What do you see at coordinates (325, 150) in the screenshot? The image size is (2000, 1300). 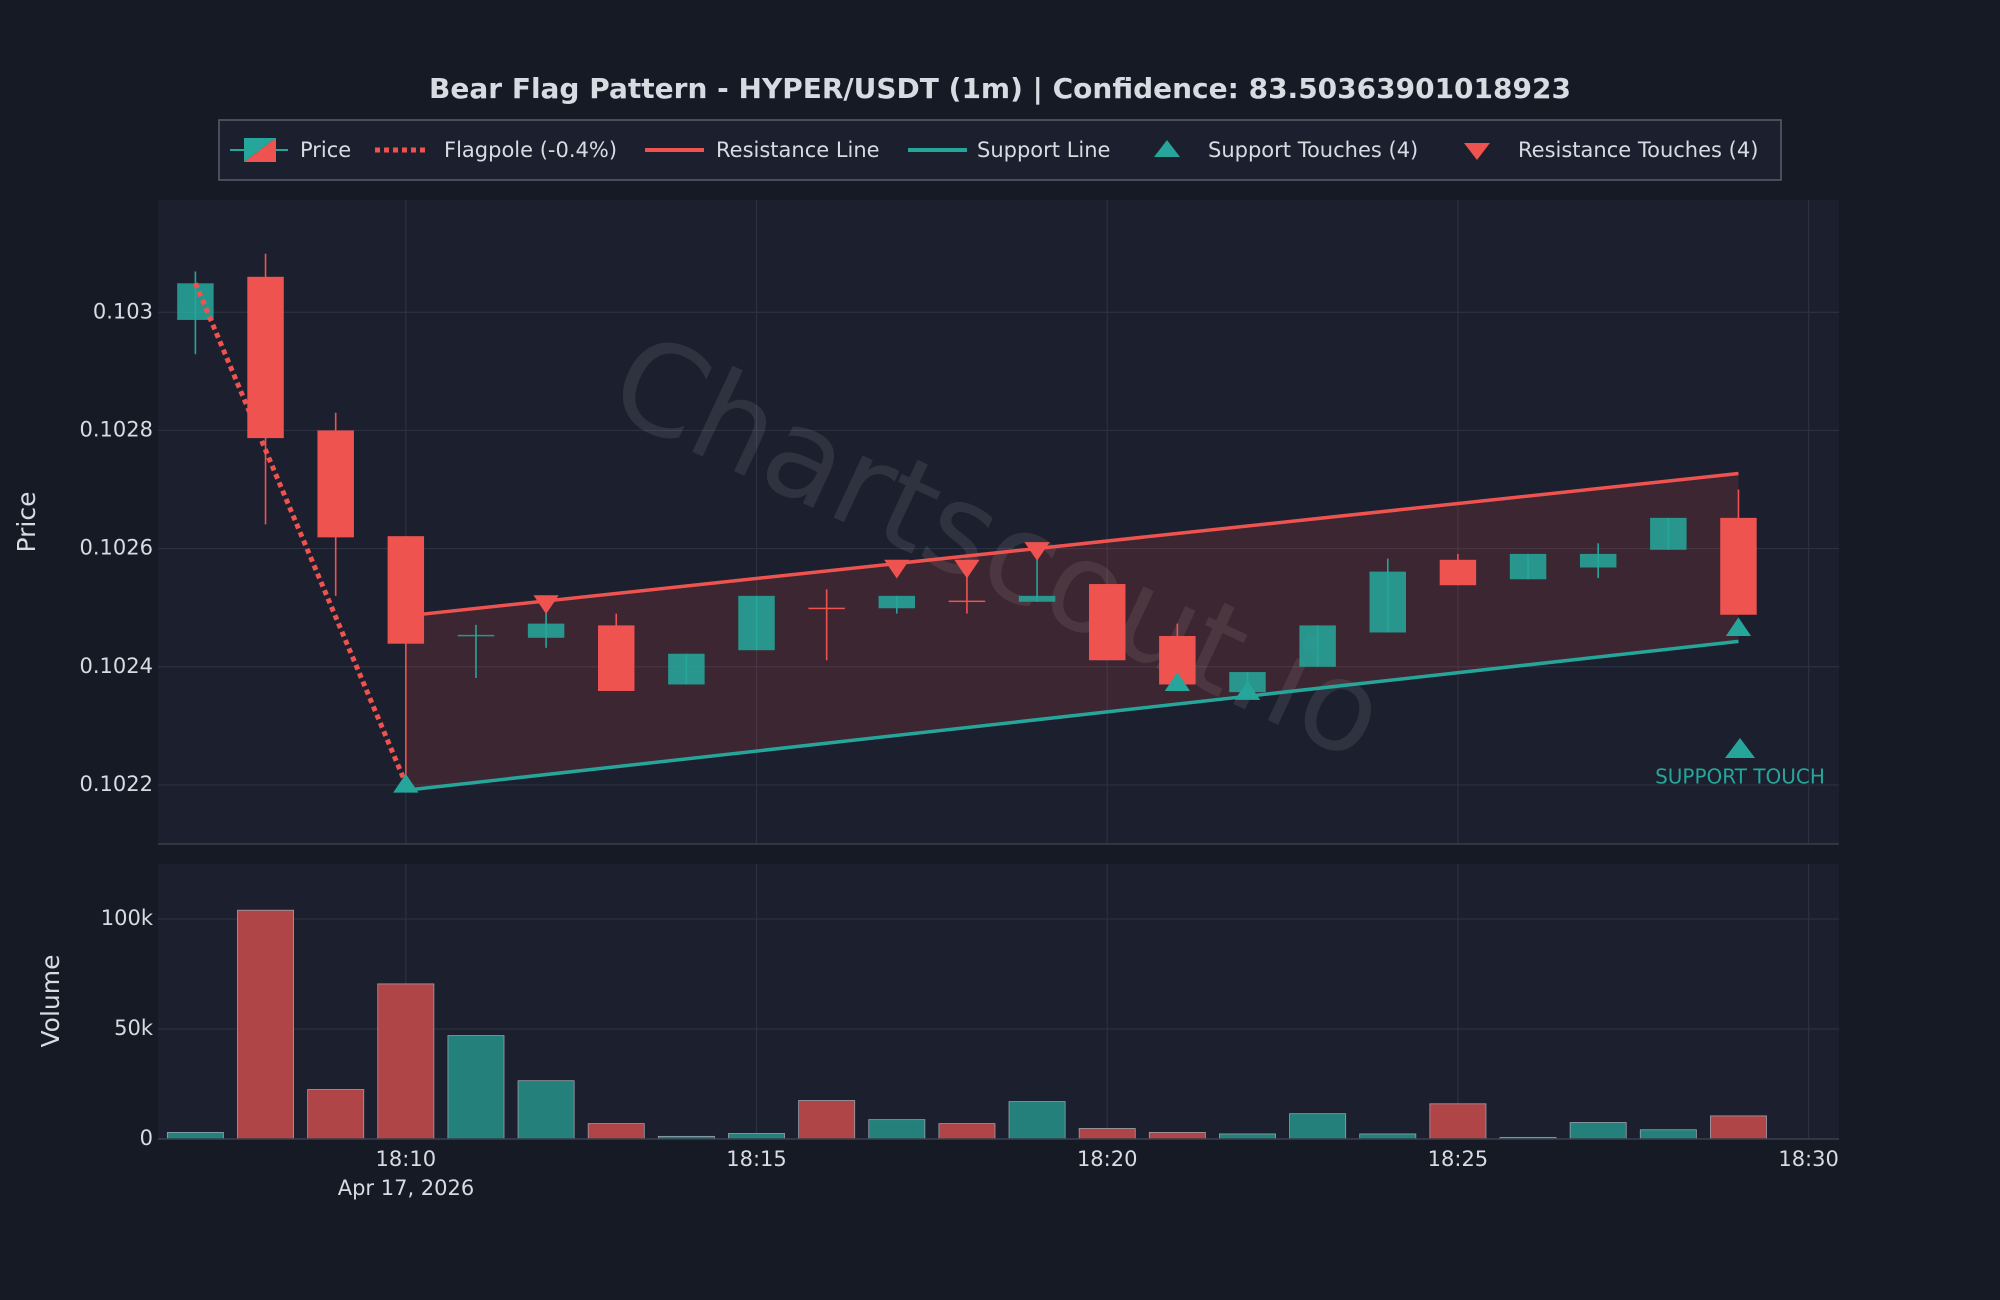 I see `legend-label: Price` at bounding box center [325, 150].